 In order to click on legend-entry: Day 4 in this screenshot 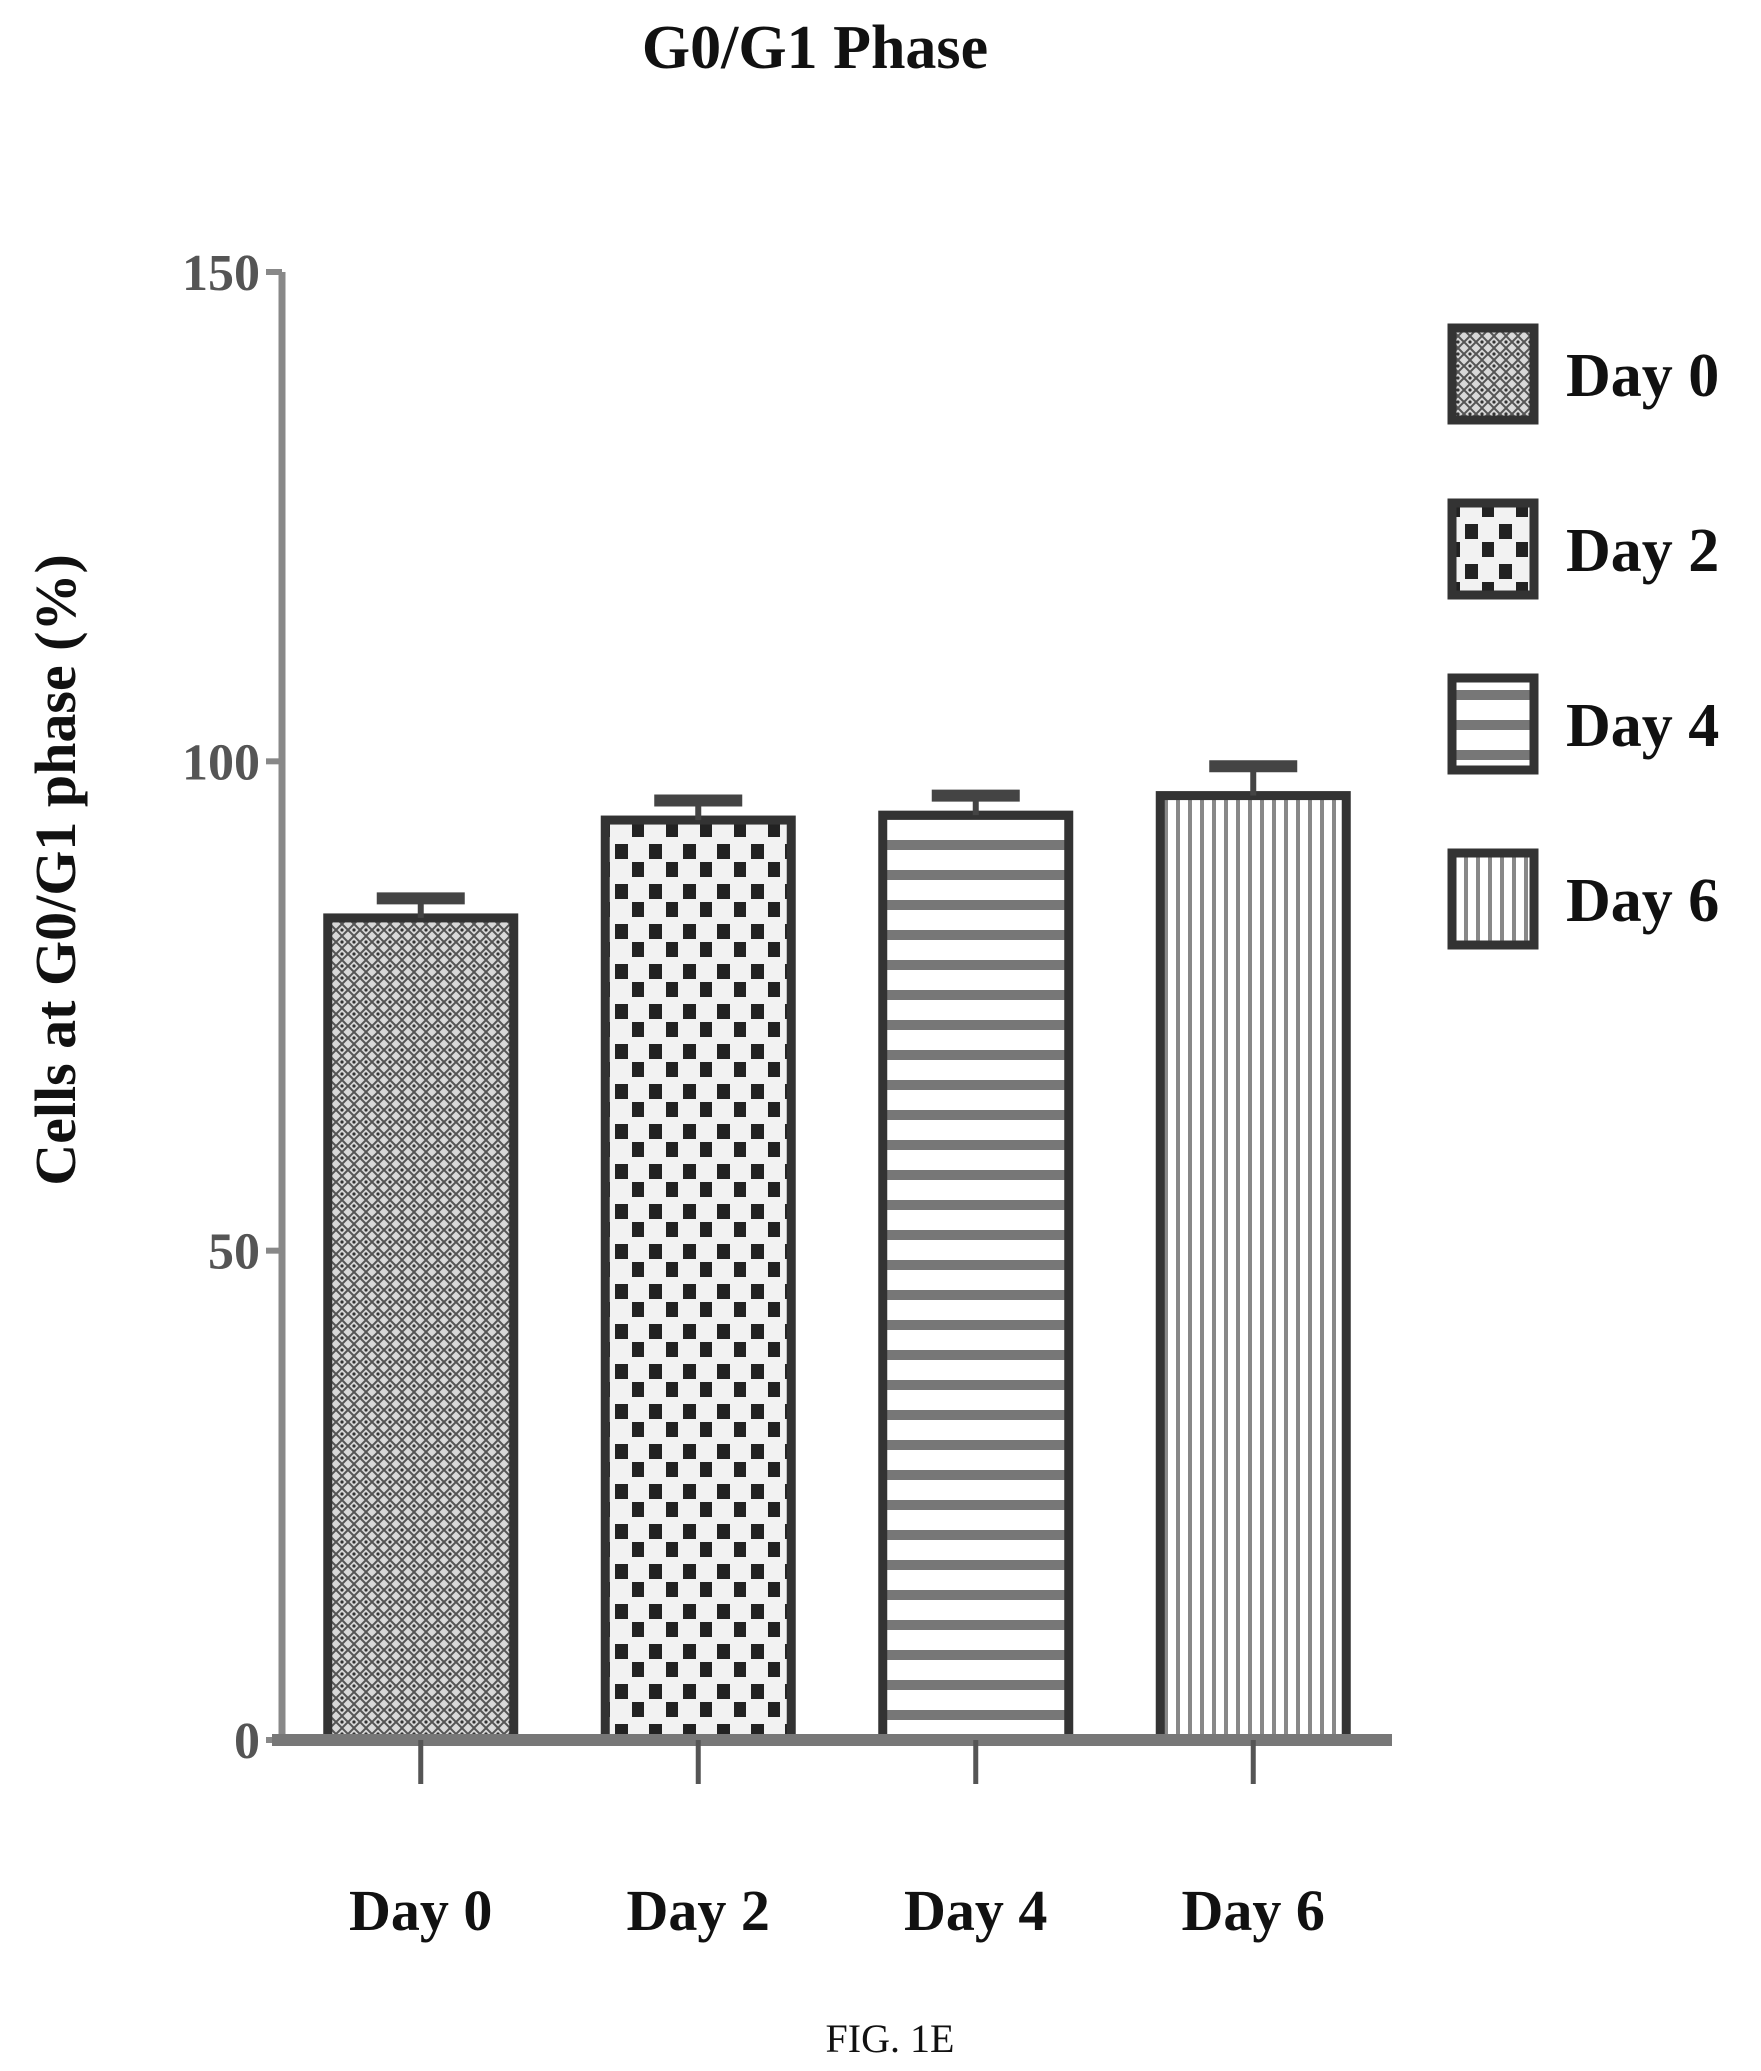, I will do `click(1583, 724)`.